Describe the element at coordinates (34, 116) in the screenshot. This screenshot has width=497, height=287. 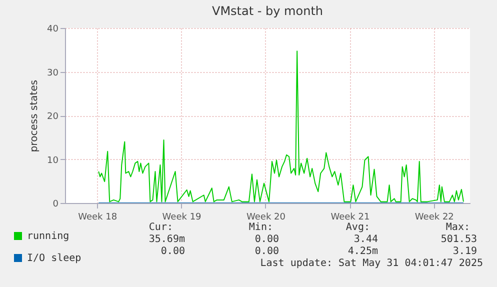
I see `y-axis-title: process states` at that location.